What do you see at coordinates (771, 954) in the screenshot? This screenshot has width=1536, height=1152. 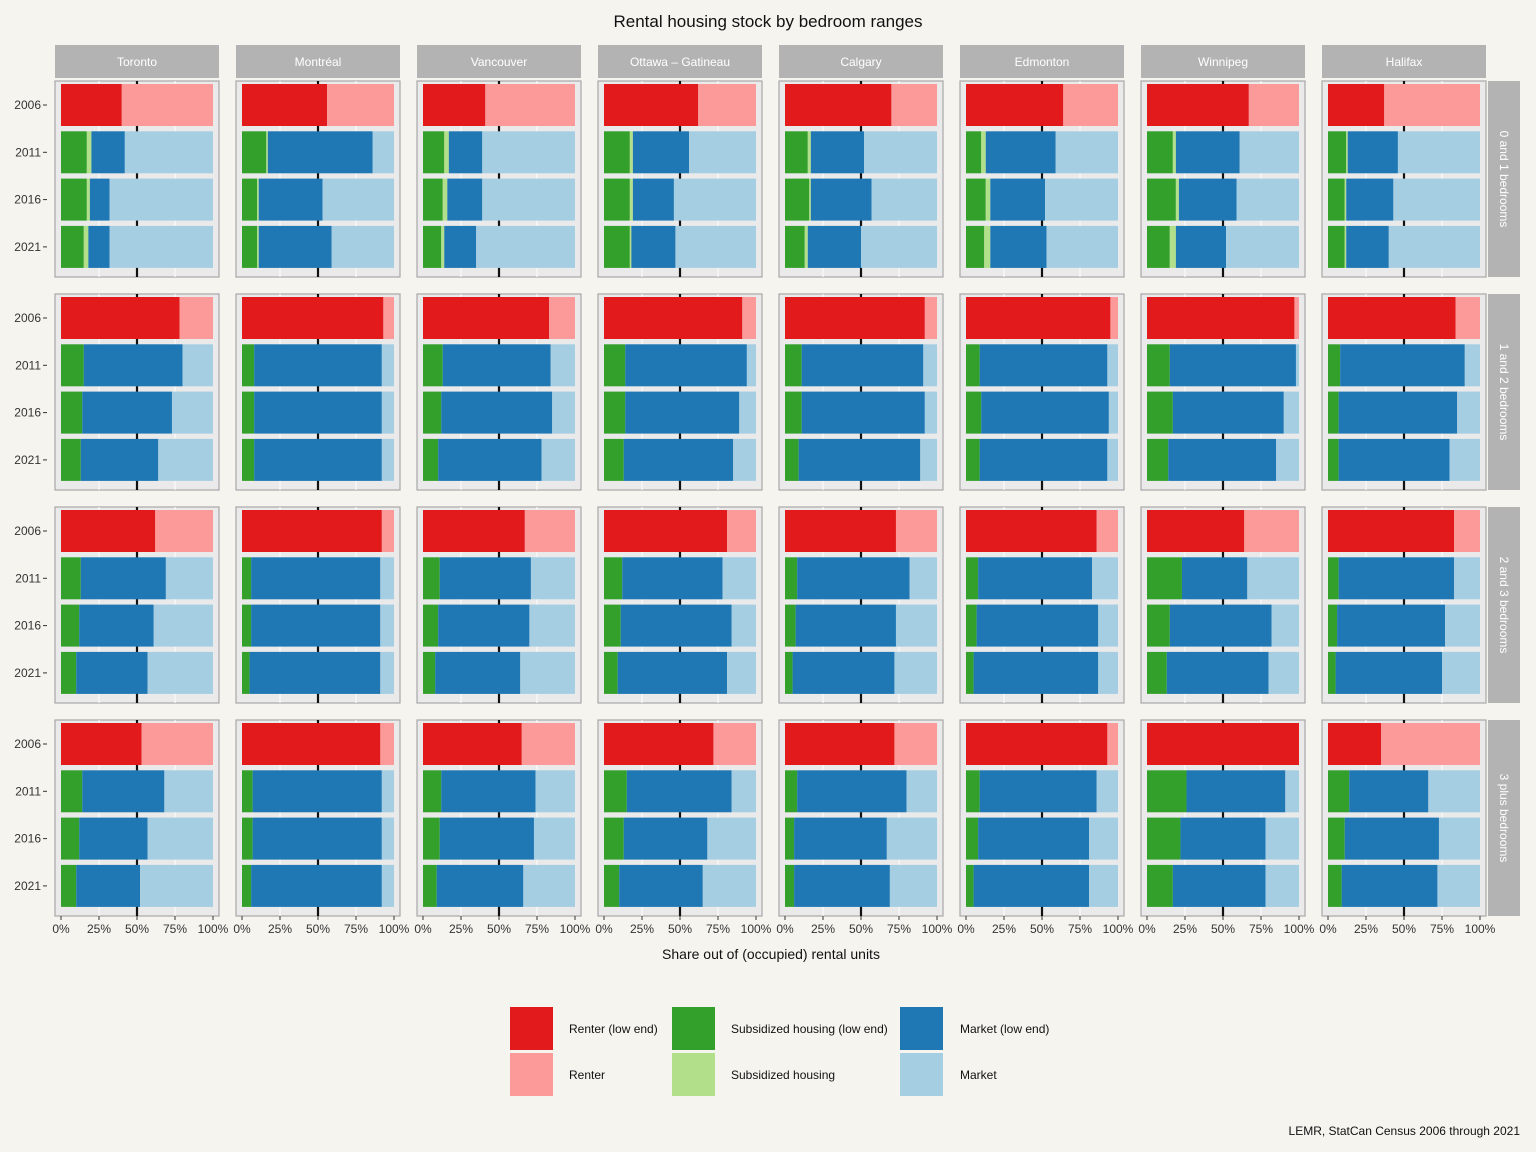 I see `x-axis-title: Share out of (occupied) rental units` at bounding box center [771, 954].